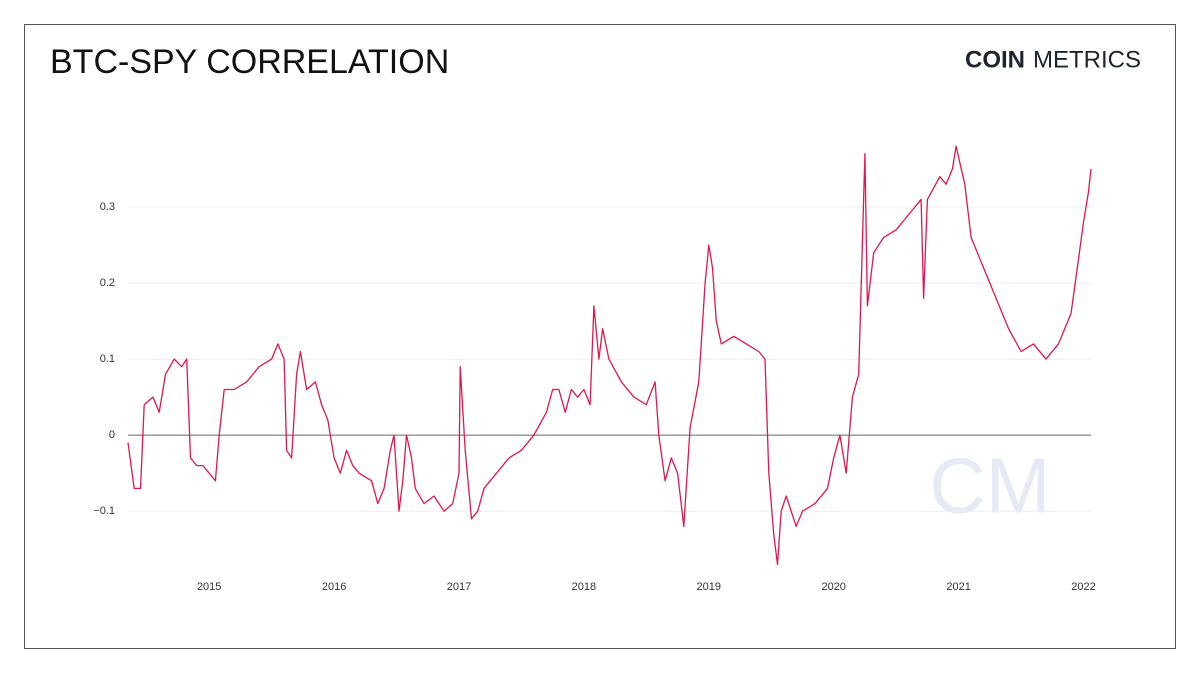 The image size is (1200, 679). I want to click on y-tick-label: −0.1, so click(104, 511).